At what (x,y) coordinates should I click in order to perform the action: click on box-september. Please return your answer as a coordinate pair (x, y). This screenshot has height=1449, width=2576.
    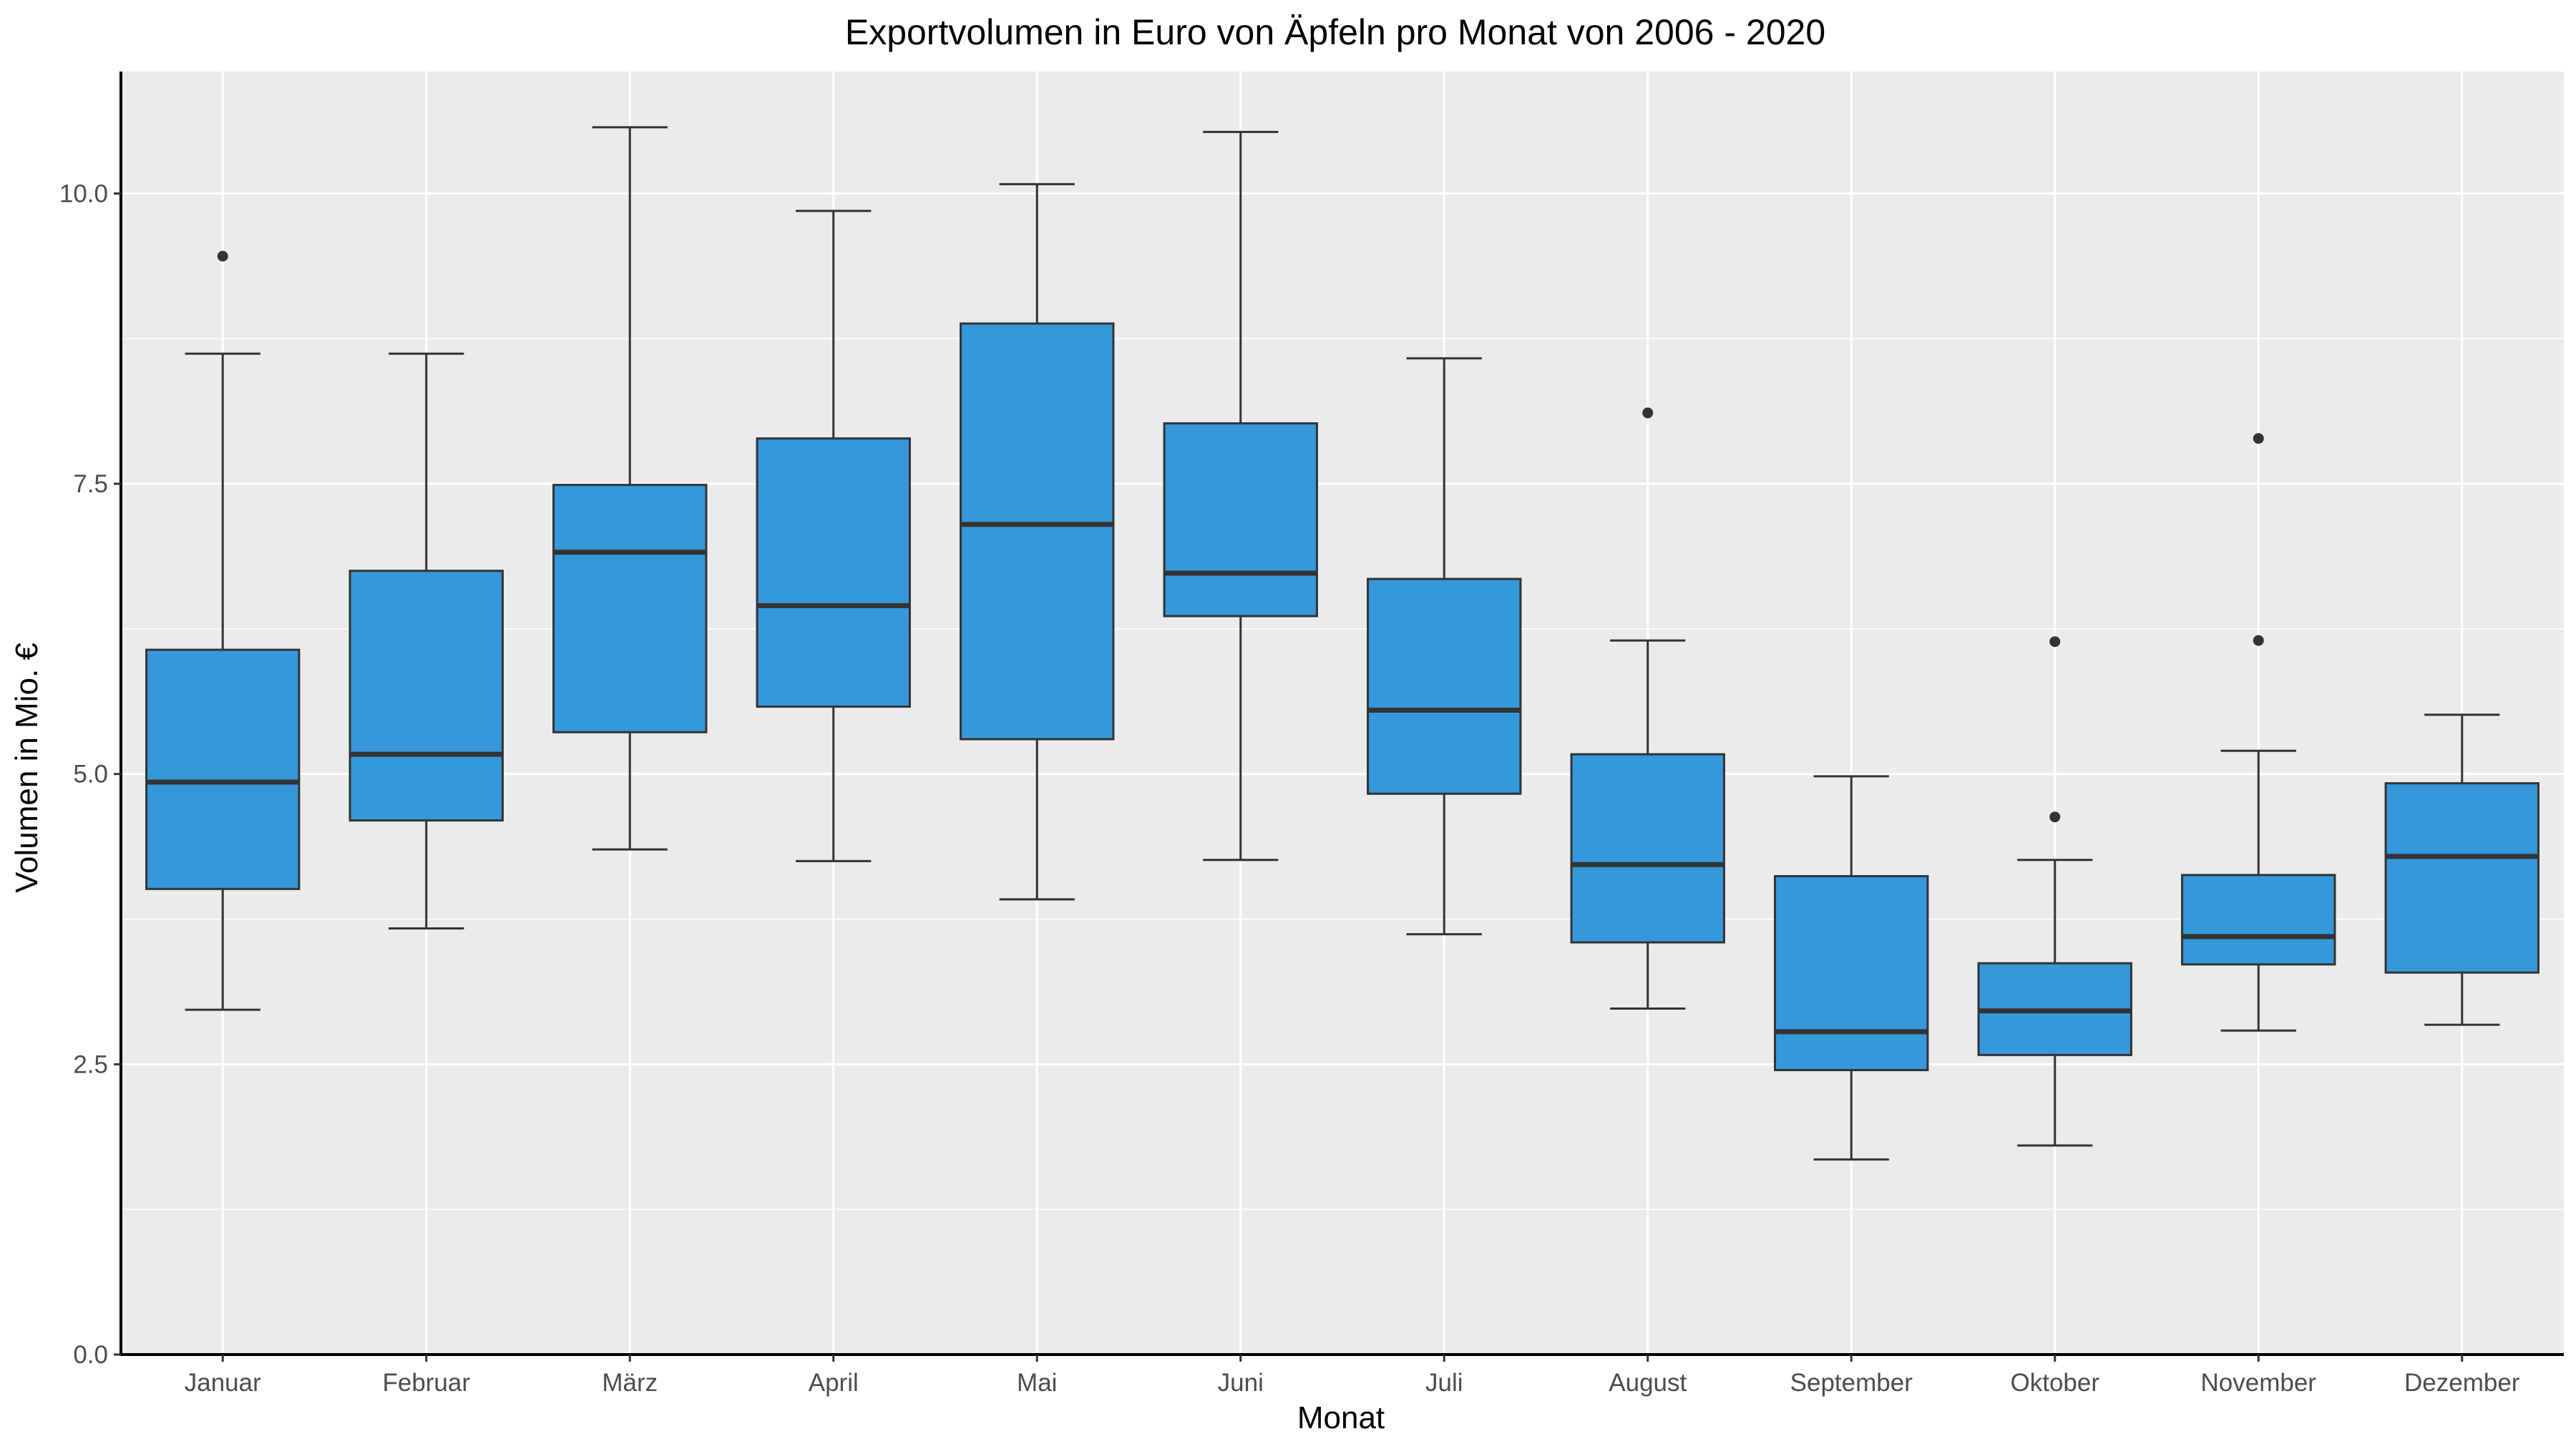
    Looking at the image, I should click on (1851, 968).